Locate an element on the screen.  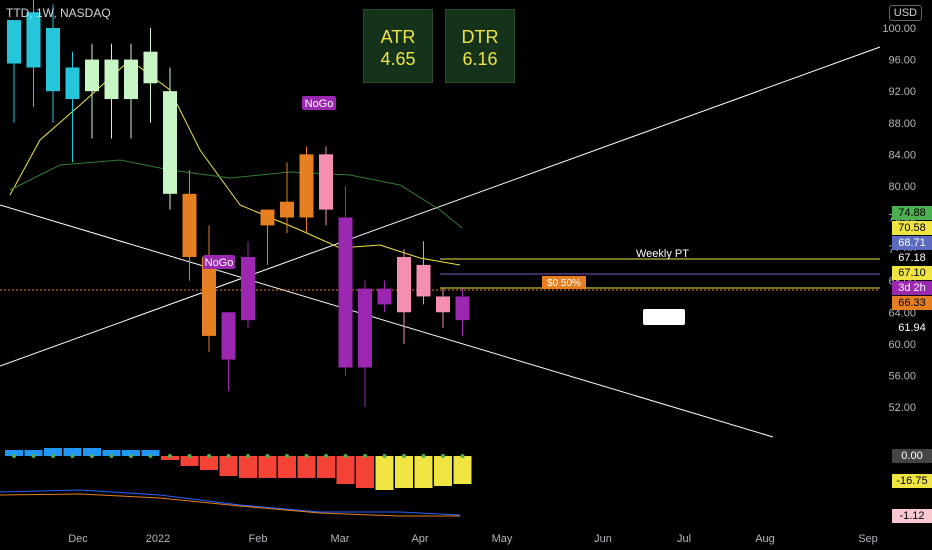
symbol-title: TTD, 1W, NASDAQ is located at coordinates (58, 13).